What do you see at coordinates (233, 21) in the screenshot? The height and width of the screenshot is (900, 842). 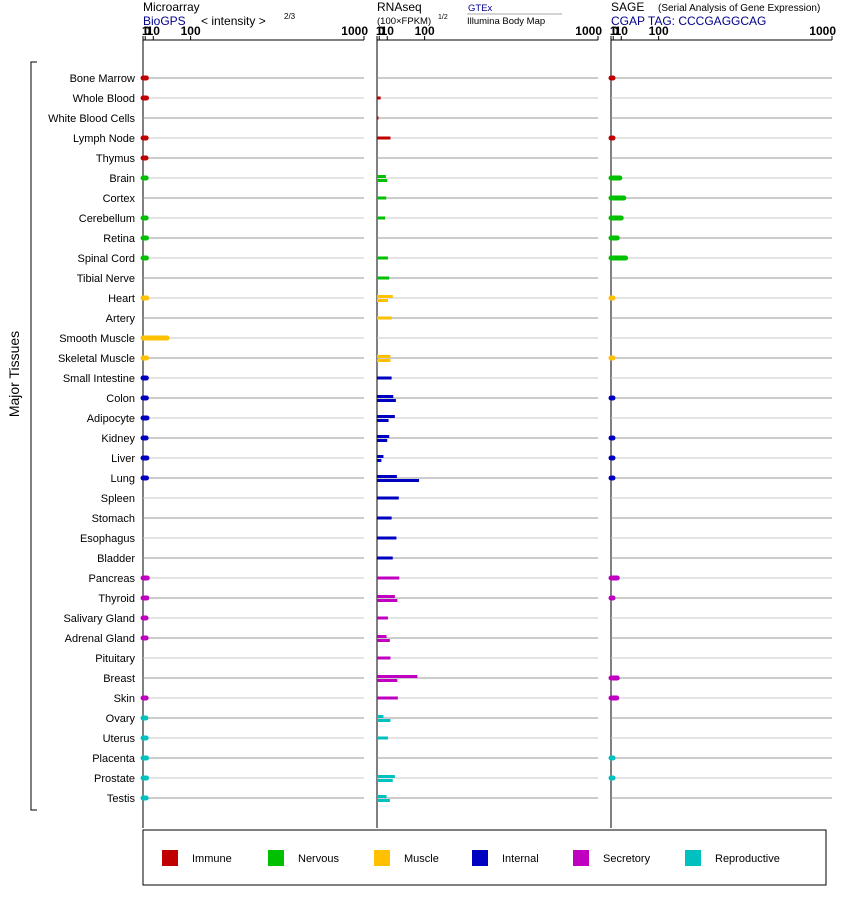 I see `microarray-unit: < intensity >` at bounding box center [233, 21].